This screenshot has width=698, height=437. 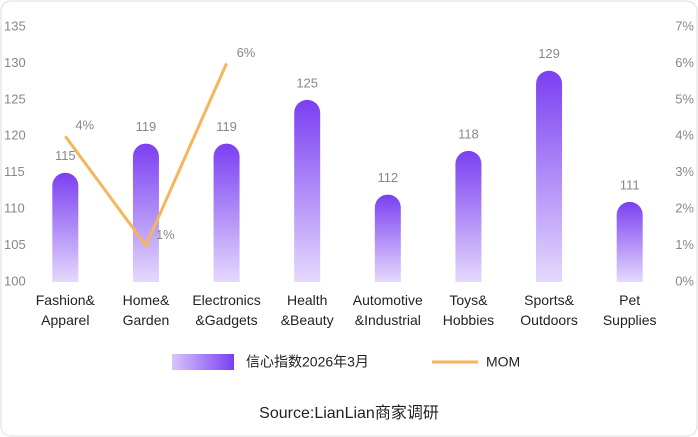 I want to click on bar-value-label: 111, so click(x=630, y=184).